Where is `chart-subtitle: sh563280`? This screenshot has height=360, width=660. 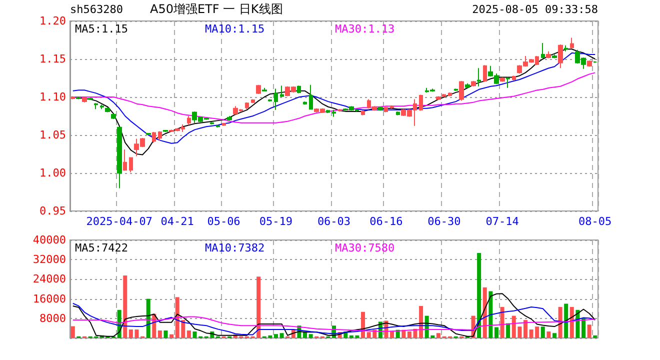 chart-subtitle: sh563280 is located at coordinates (96, 9).